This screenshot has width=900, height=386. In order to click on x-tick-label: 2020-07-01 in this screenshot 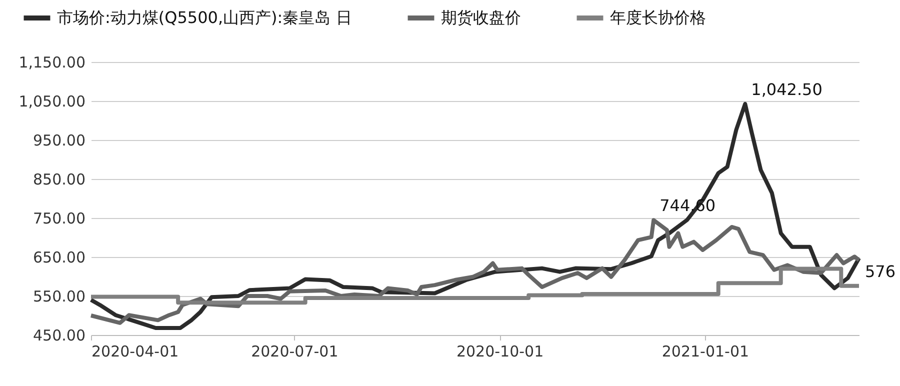, I will do `click(294, 351)`.